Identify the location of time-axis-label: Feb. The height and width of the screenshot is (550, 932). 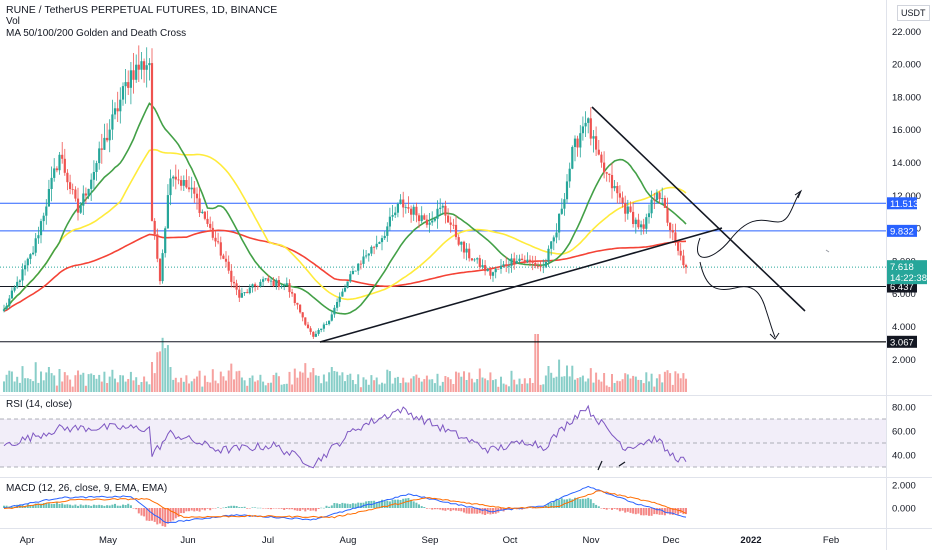
(831, 540).